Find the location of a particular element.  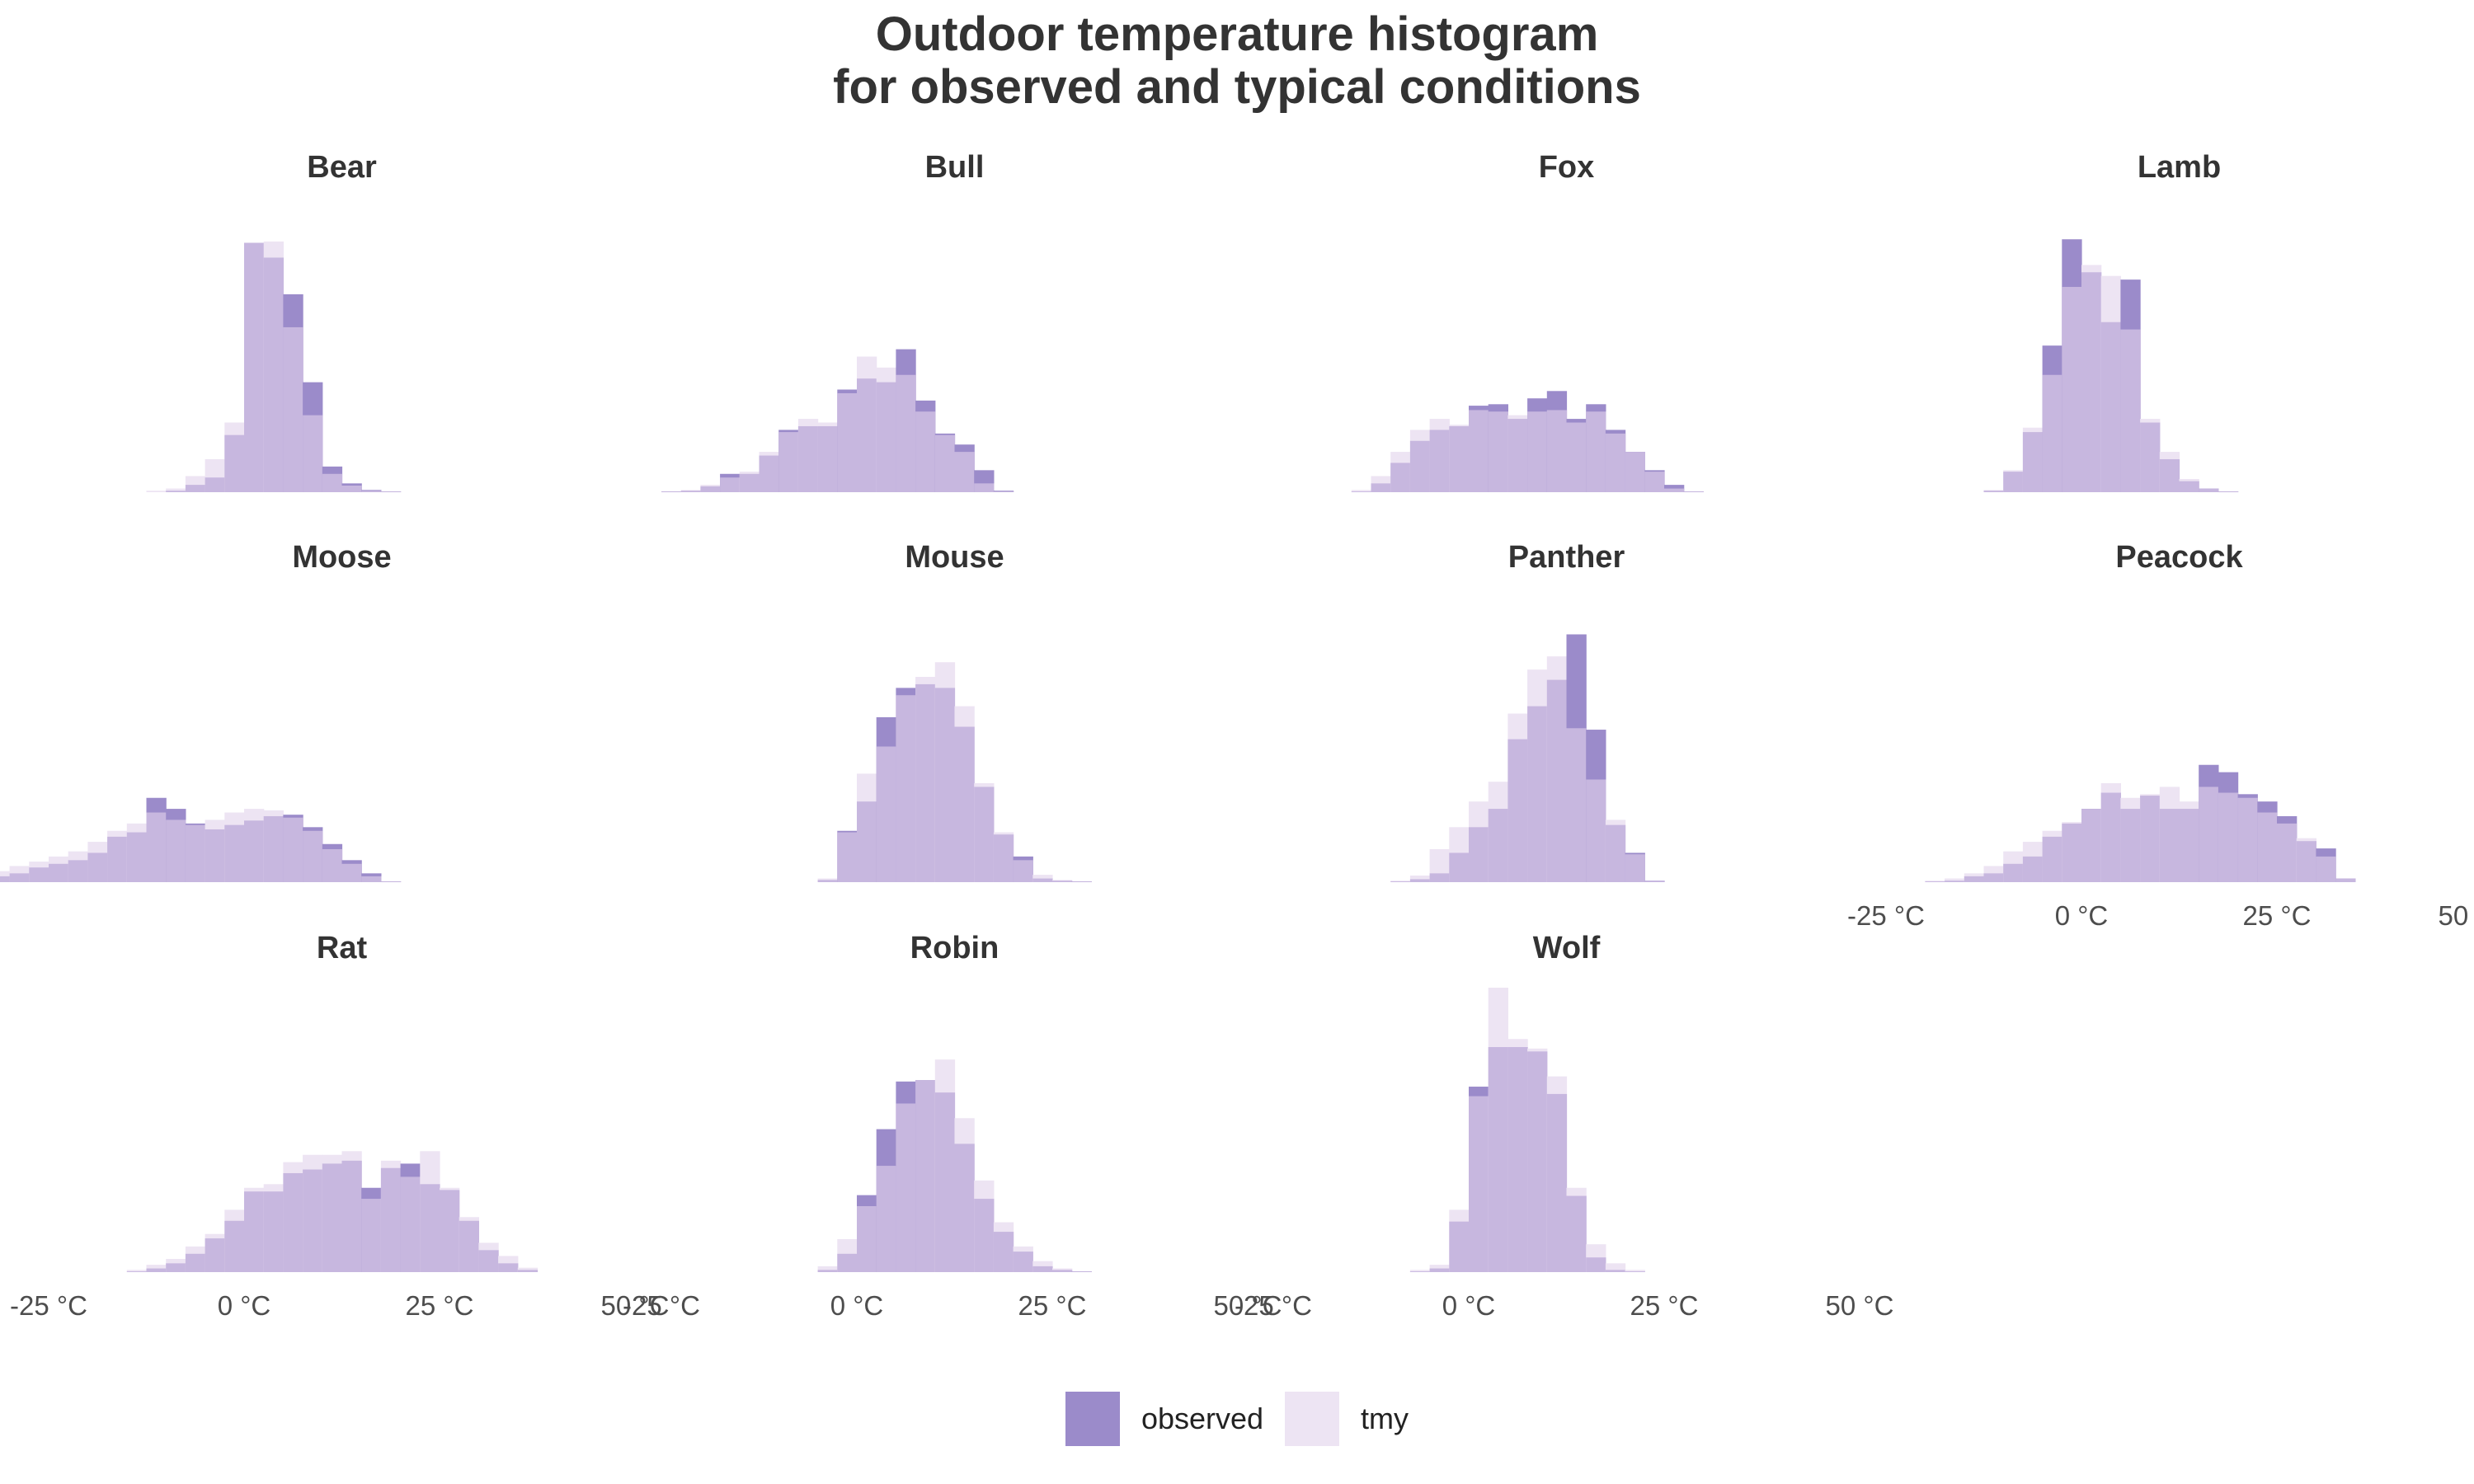

x-tick-label-robin: -25 °C is located at coordinates (661, 1305).